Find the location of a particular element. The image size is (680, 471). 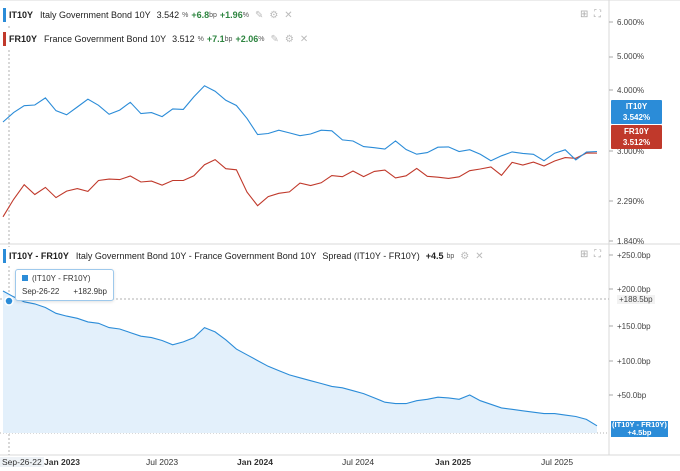

legend-value: 3.542 is located at coordinates (168, 15).